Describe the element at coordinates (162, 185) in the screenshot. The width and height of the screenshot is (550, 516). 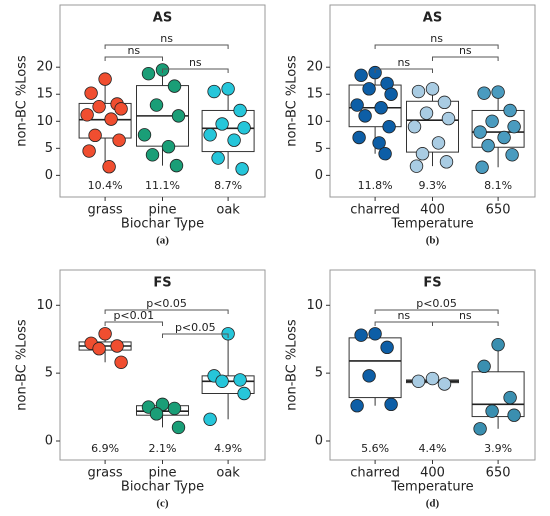
I see `mean-label: 11.1%` at that location.